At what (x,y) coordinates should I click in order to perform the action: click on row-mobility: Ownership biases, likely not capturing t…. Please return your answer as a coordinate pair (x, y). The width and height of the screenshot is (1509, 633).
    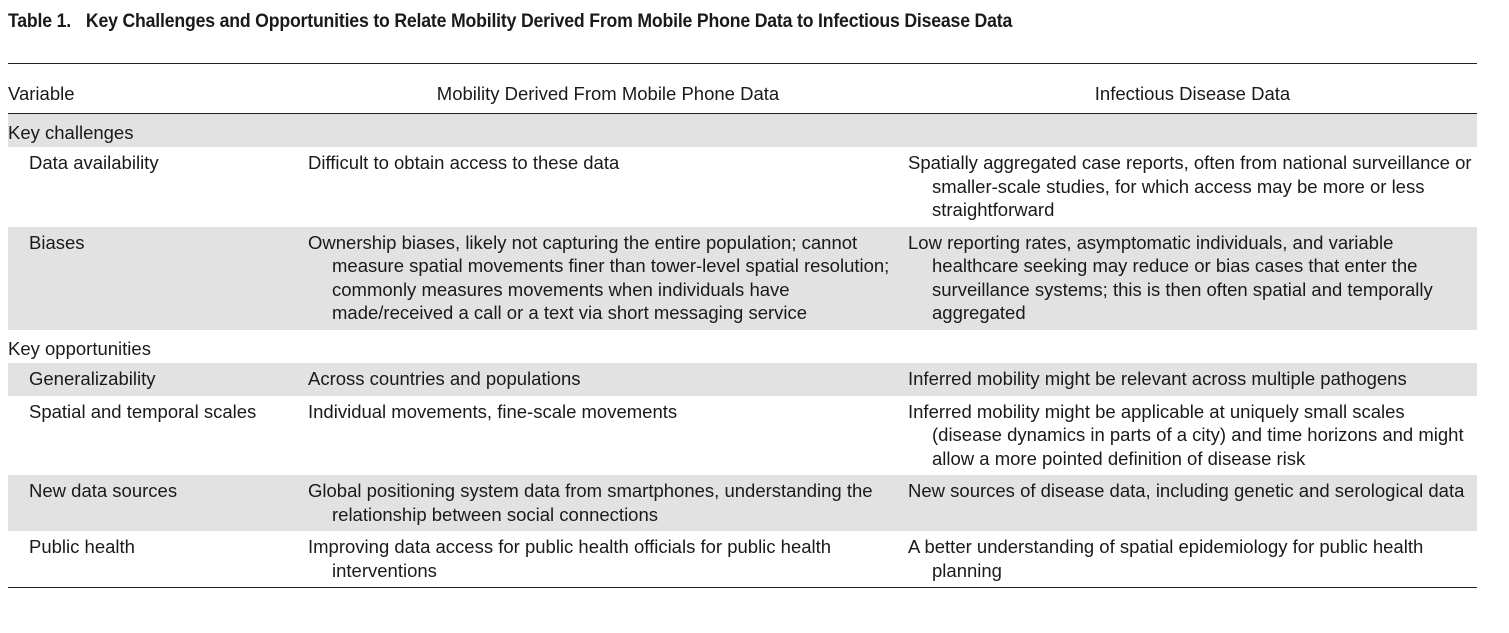
    Looking at the image, I should click on (599, 277).